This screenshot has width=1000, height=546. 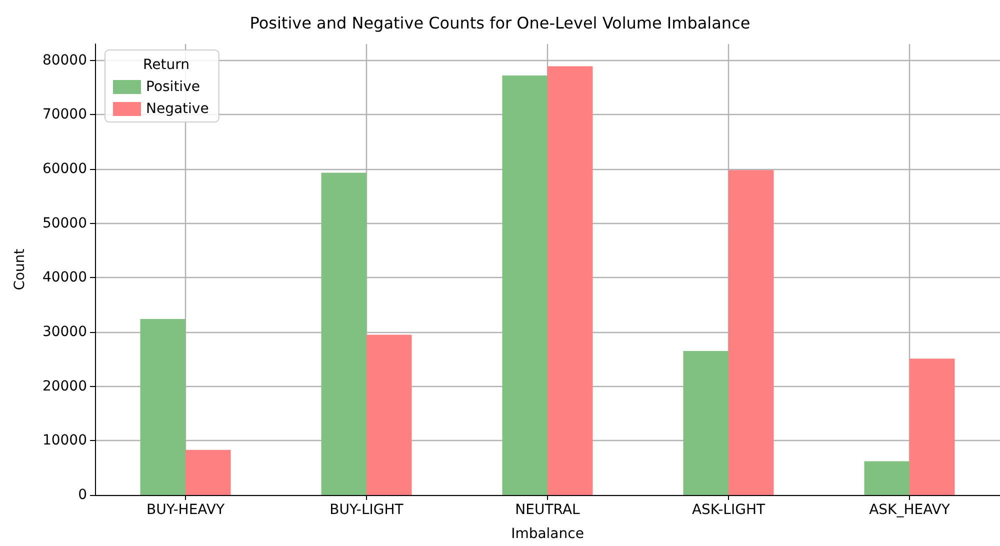 I want to click on legend-label: Negative, so click(x=177, y=109).